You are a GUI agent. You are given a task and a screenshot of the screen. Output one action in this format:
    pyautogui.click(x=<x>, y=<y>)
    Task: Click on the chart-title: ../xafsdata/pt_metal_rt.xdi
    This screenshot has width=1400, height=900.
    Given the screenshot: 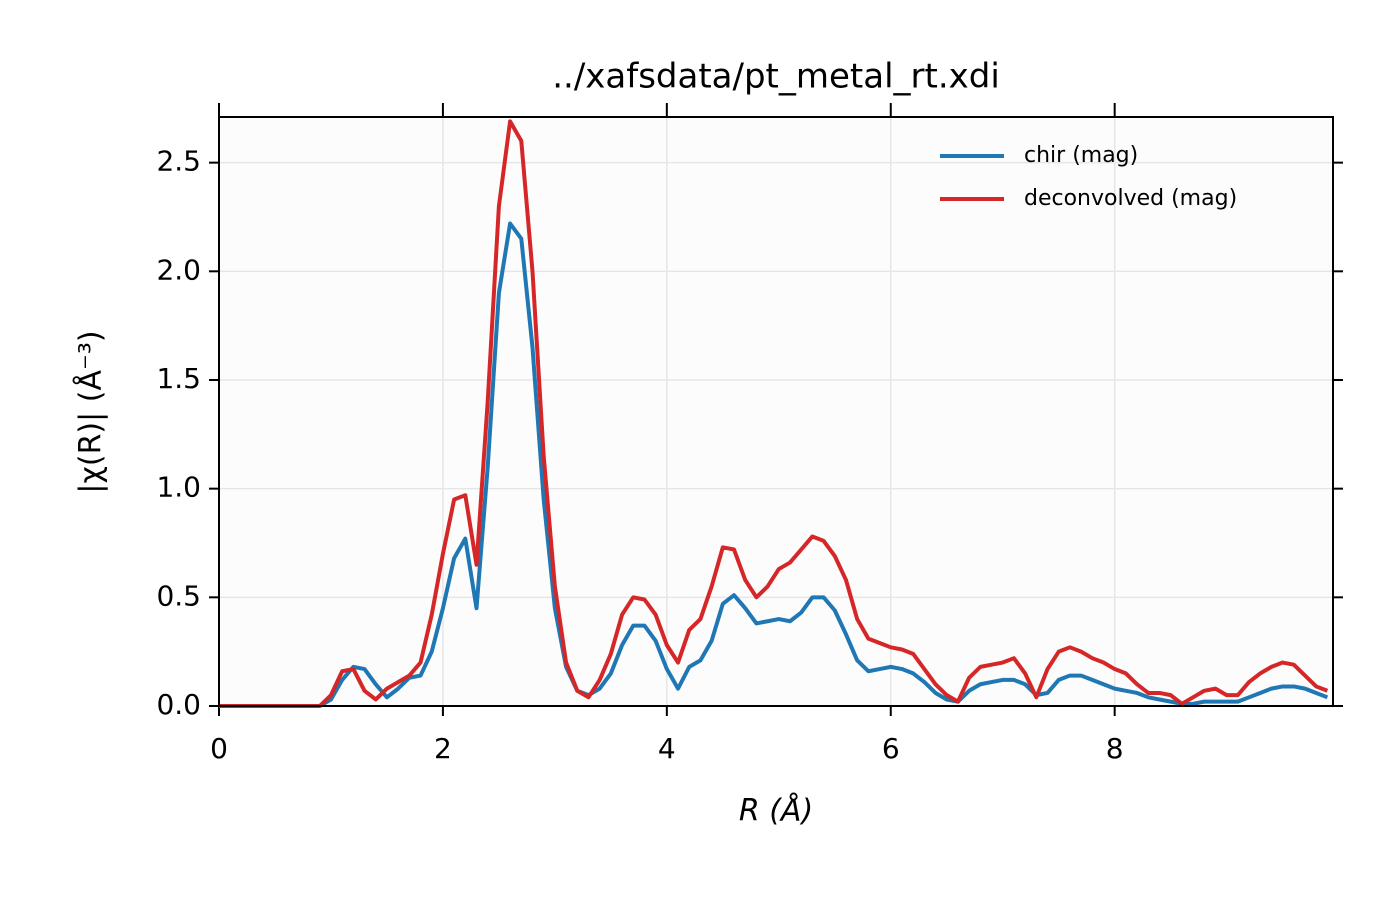 What is the action you would take?
    pyautogui.click(x=776, y=77)
    